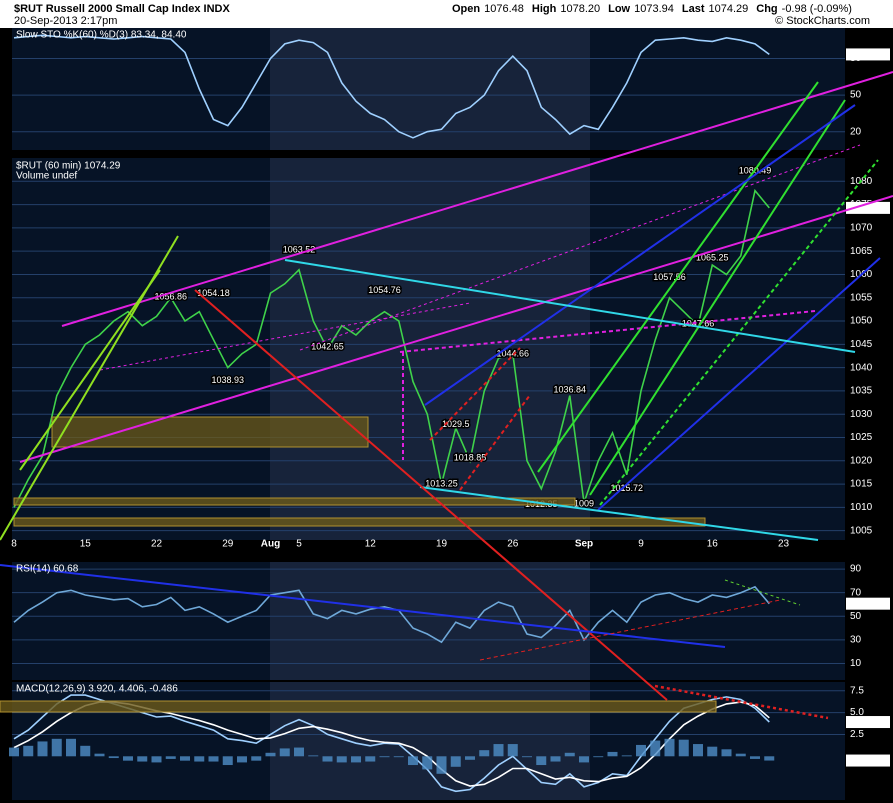 The image size is (893, 803). I want to click on pivot-label: 1054.76, so click(384, 290).